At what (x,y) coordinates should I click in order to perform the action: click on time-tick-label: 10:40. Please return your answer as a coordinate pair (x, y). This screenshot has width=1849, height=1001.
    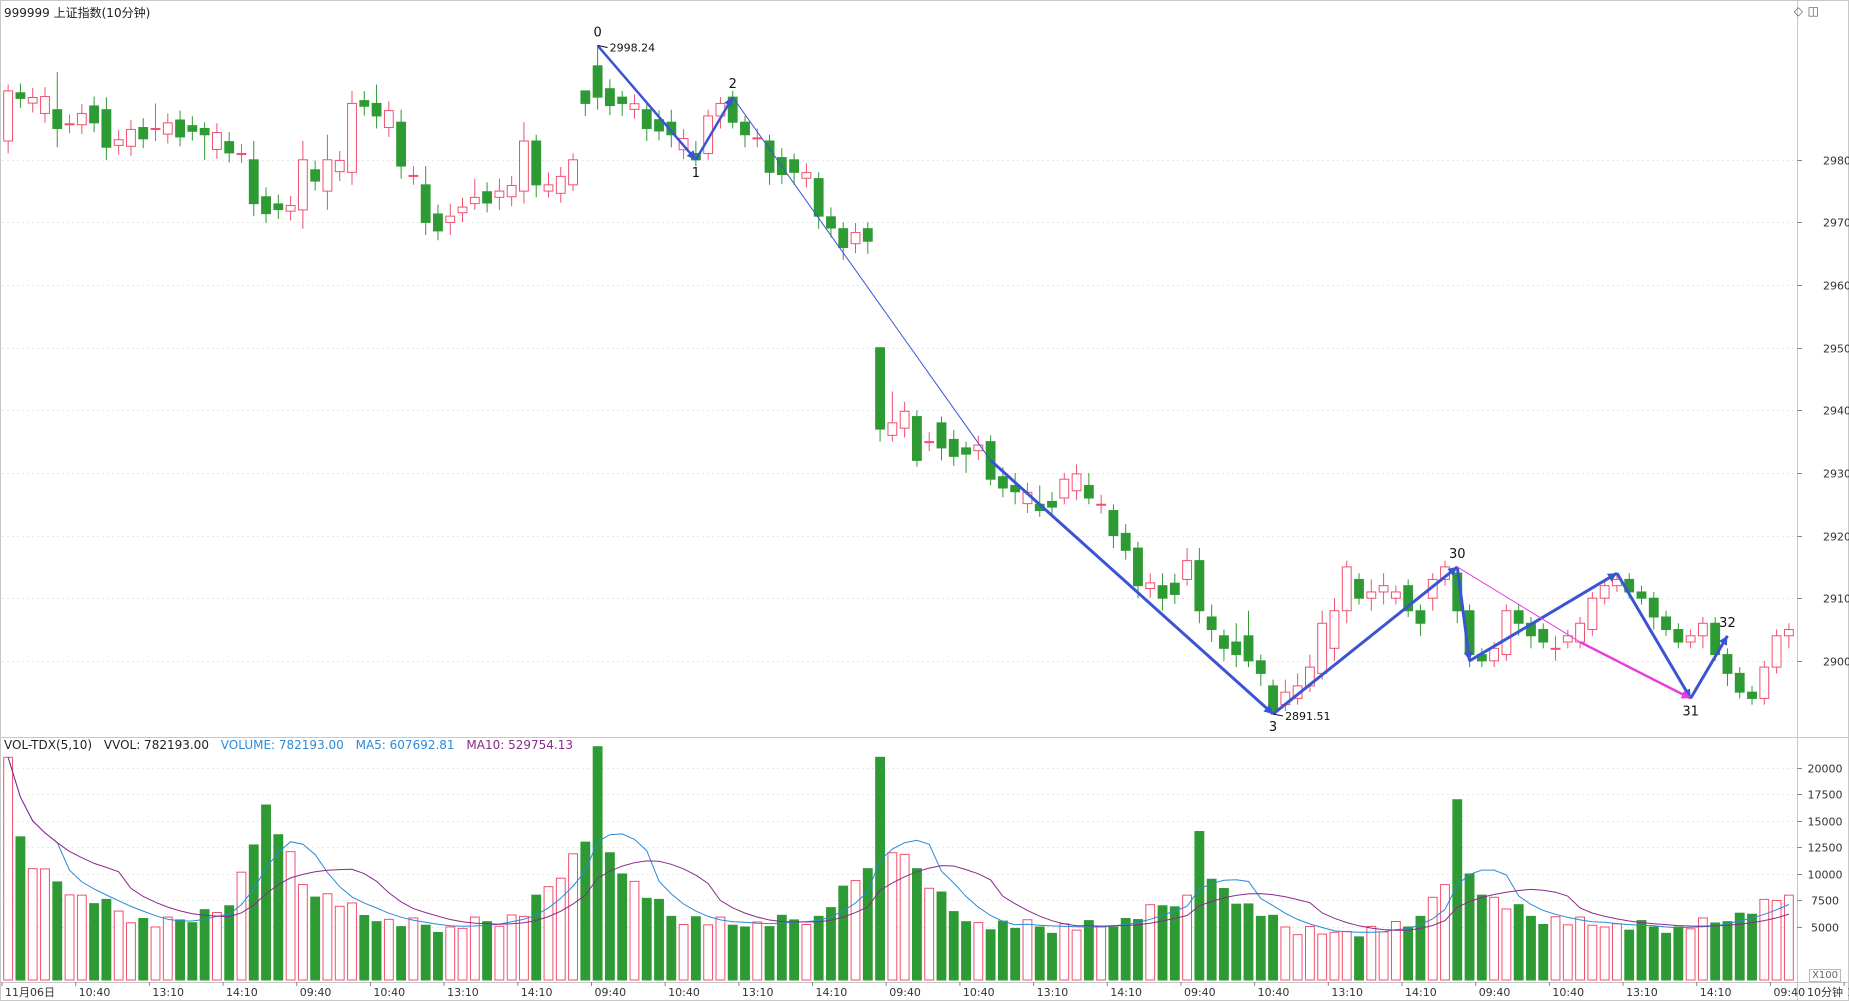
    Looking at the image, I should click on (389, 992).